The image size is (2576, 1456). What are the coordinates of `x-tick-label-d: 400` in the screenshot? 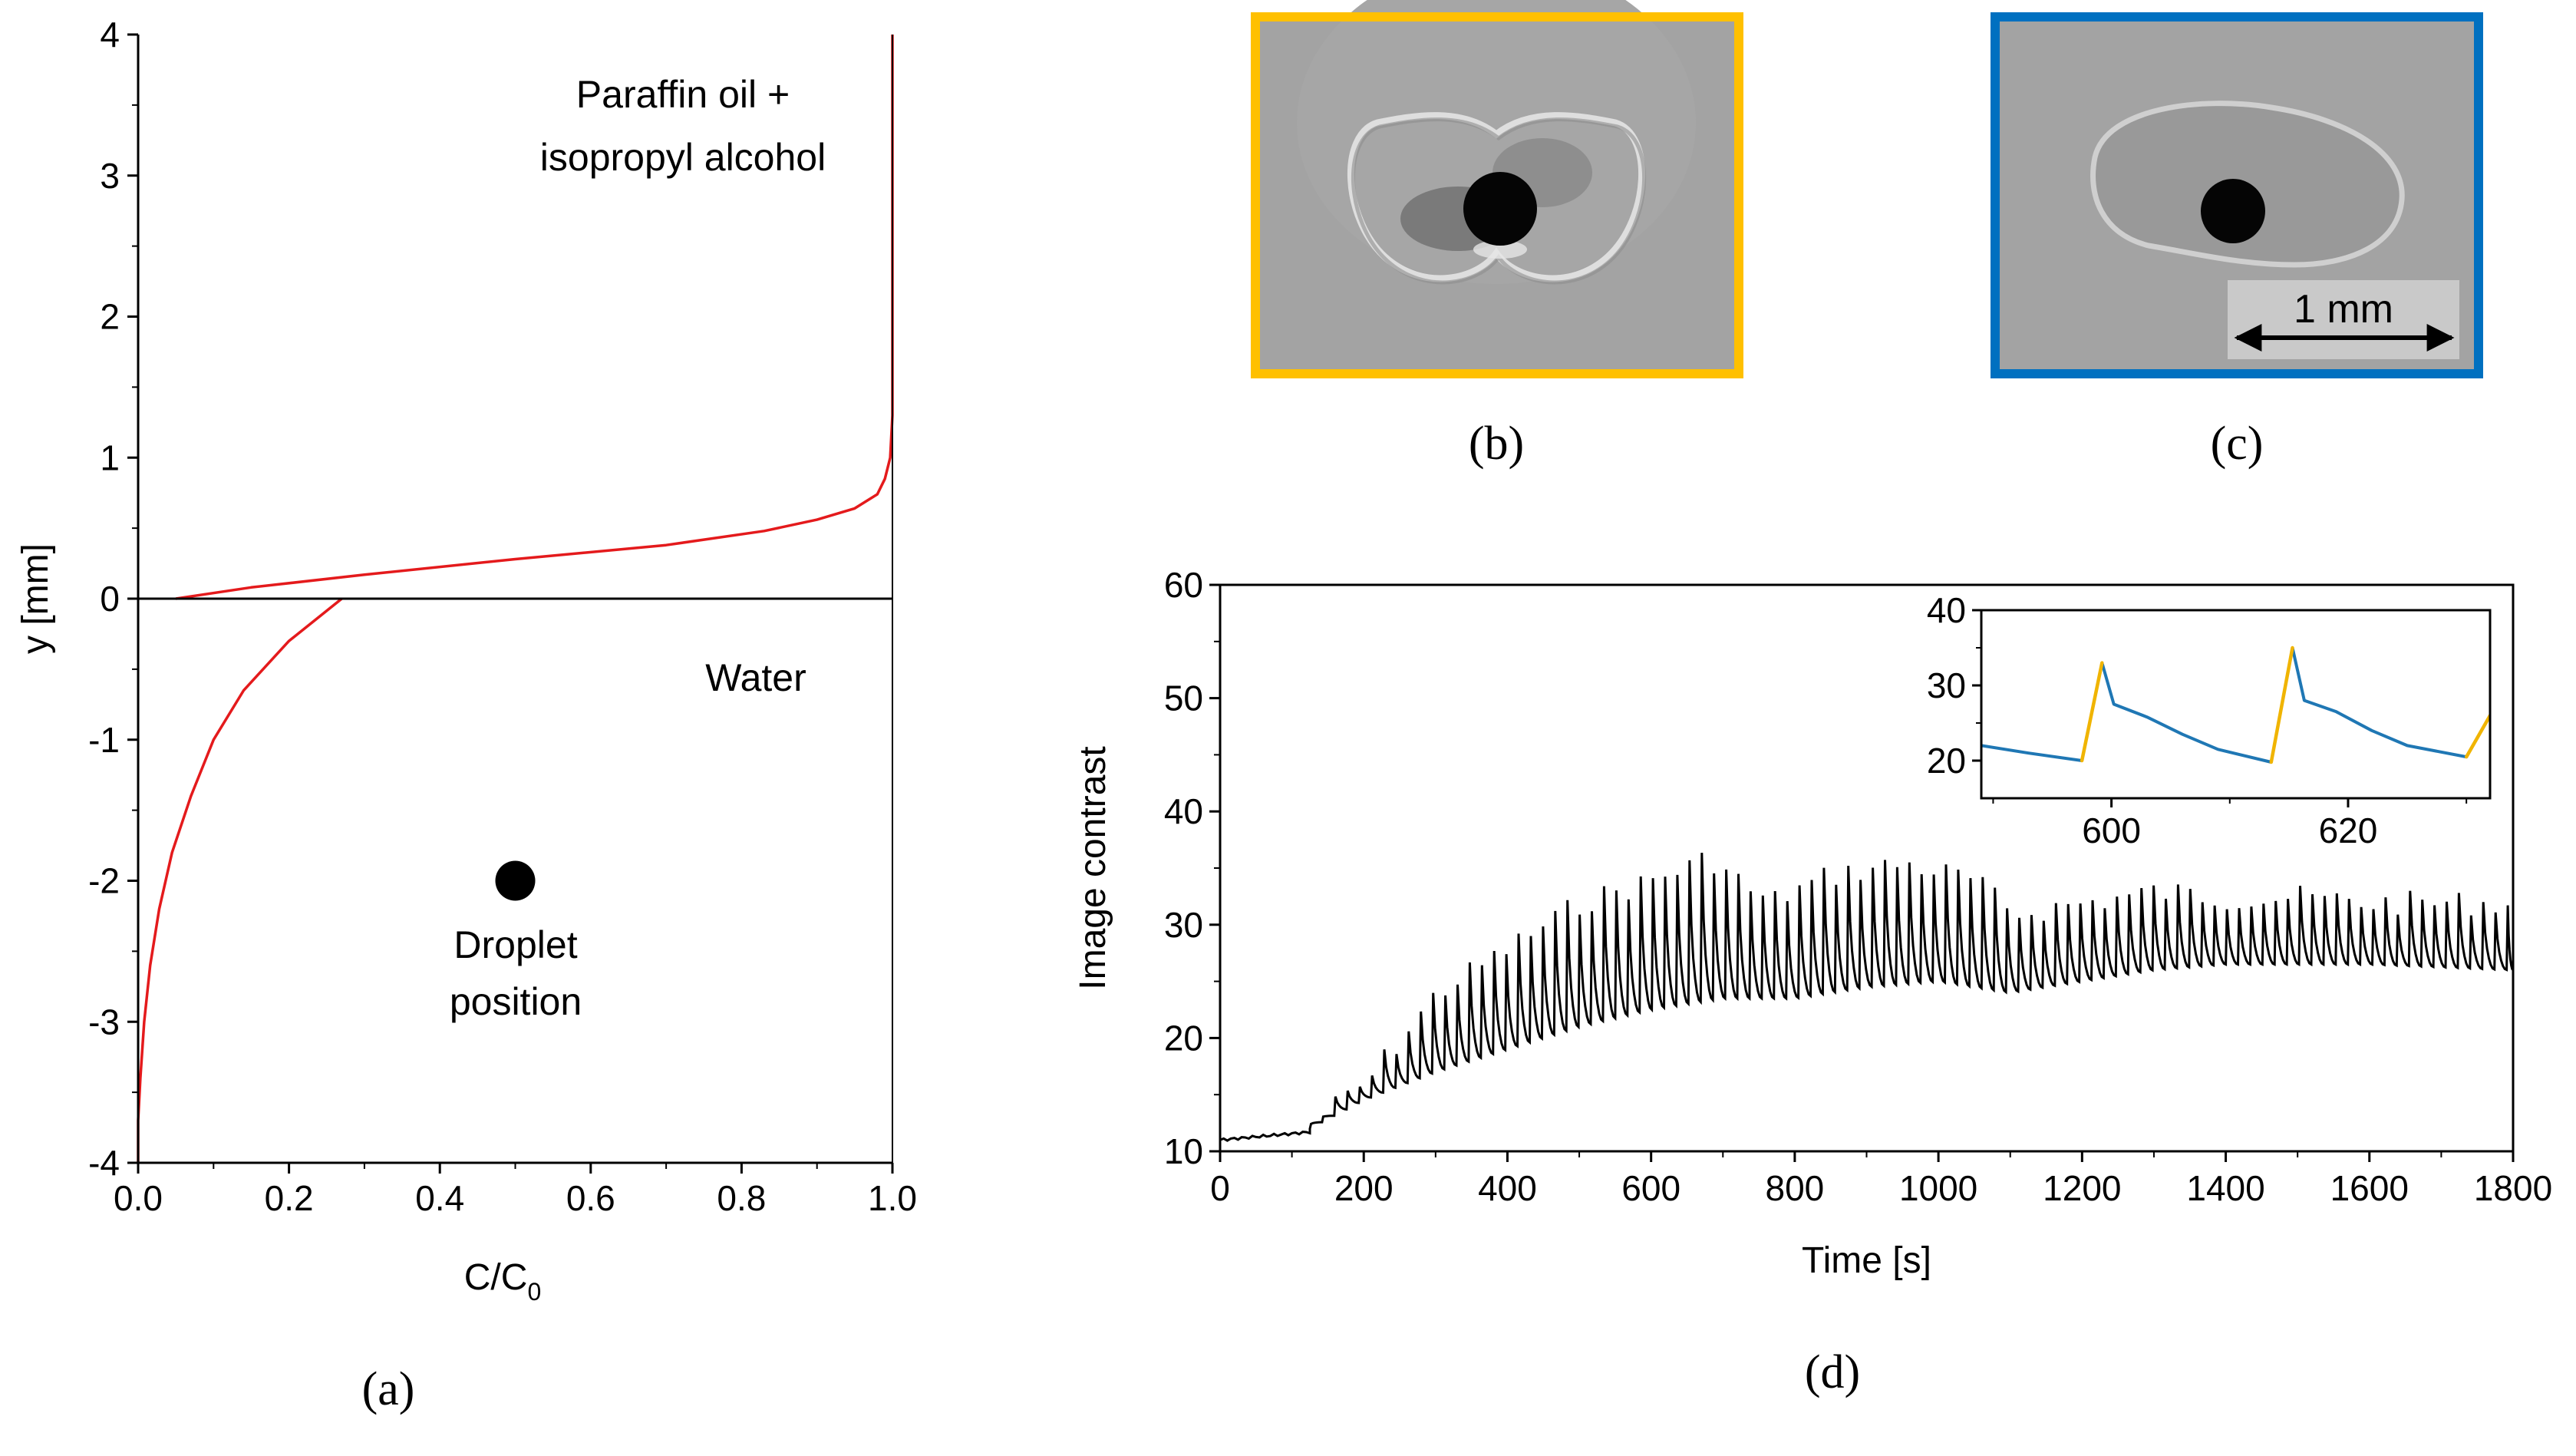 It's located at (1507, 1188).